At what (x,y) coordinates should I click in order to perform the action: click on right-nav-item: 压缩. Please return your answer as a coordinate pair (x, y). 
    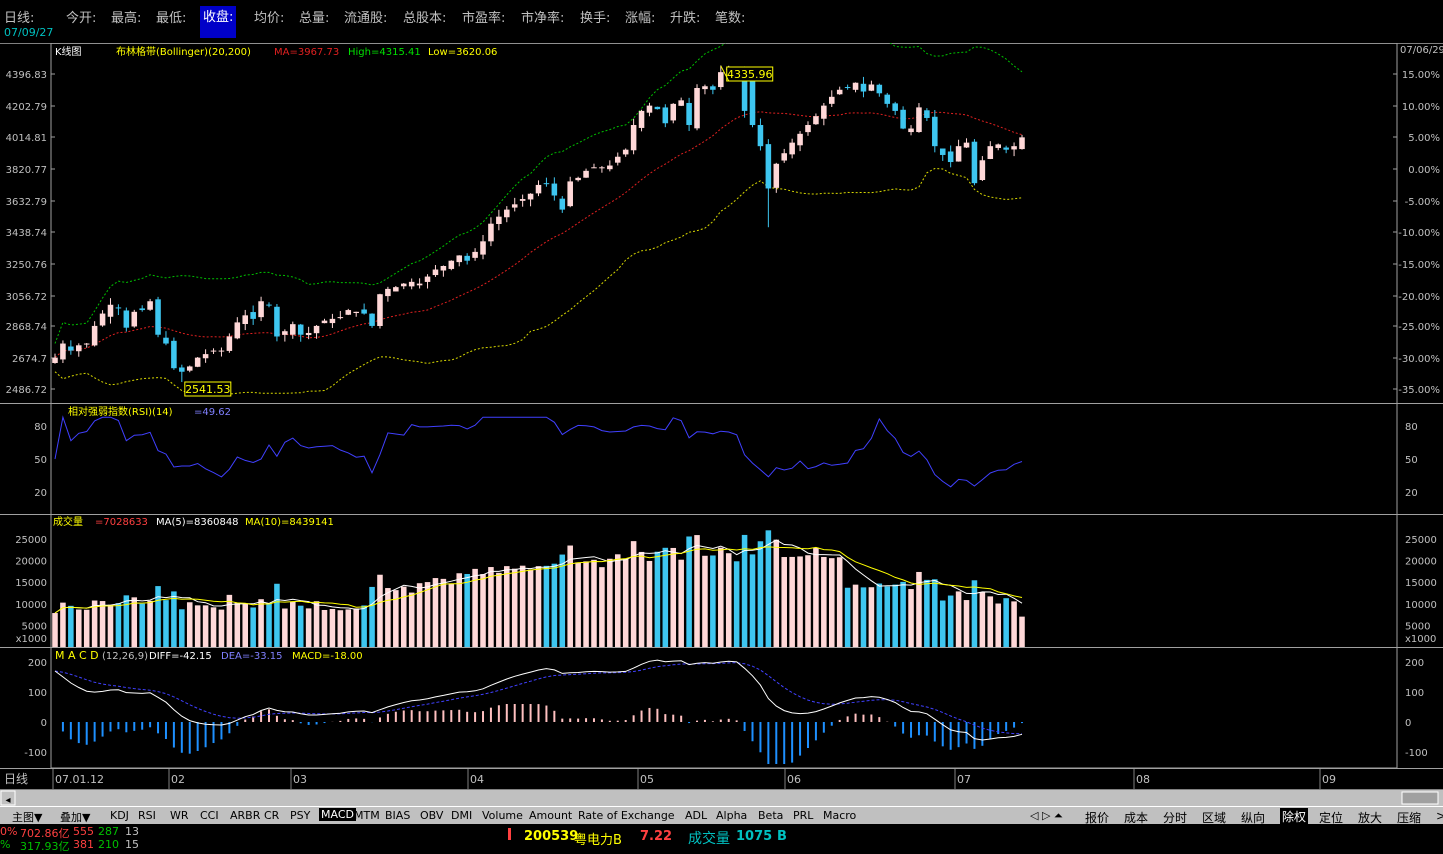
    Looking at the image, I should click on (1409, 818).